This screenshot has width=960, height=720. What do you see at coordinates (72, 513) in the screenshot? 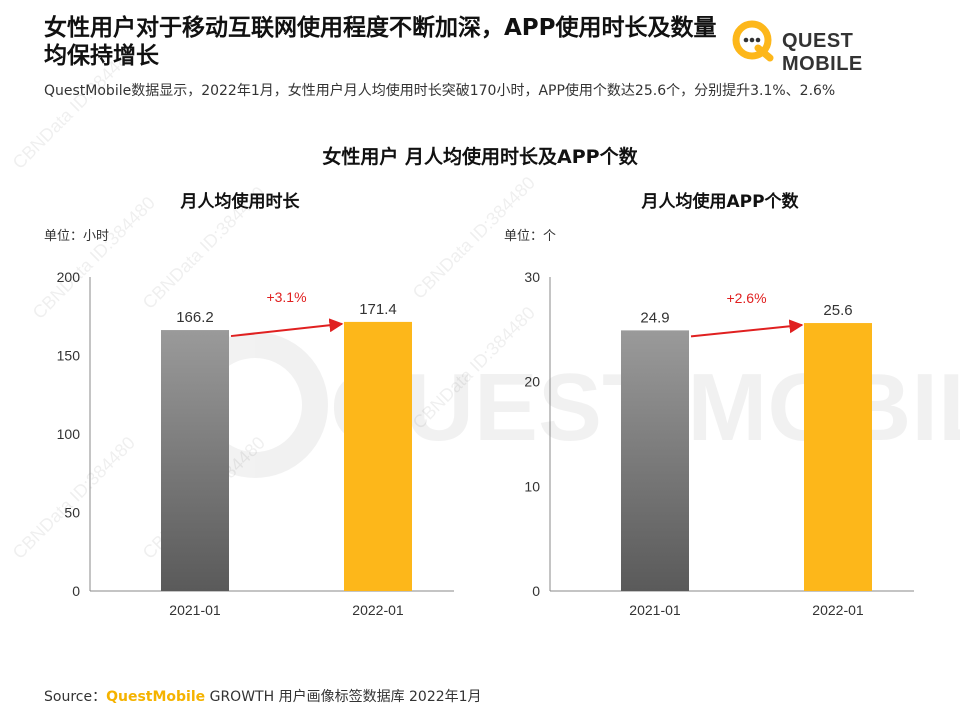
I see `y-tick-label: 50` at bounding box center [72, 513].